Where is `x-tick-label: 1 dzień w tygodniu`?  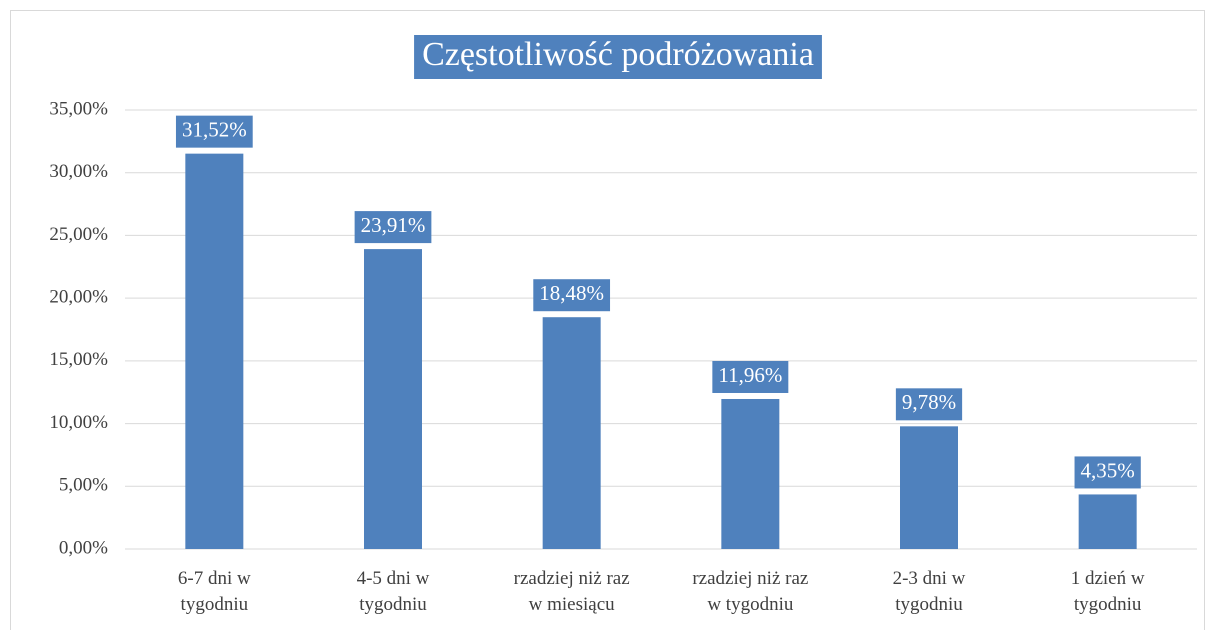
x-tick-label: 1 dzień w tygodniu is located at coordinates (1108, 591).